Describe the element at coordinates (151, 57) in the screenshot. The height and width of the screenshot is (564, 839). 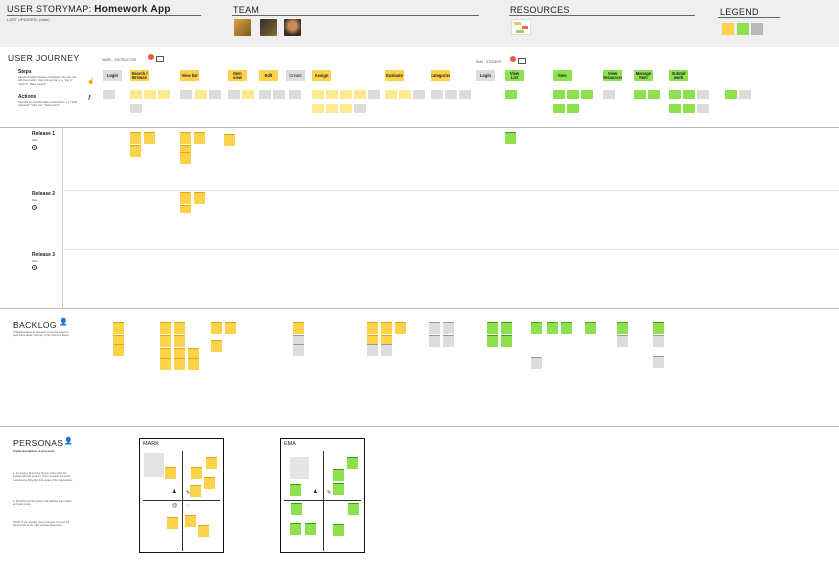
I see `persona-a-marker` at that location.